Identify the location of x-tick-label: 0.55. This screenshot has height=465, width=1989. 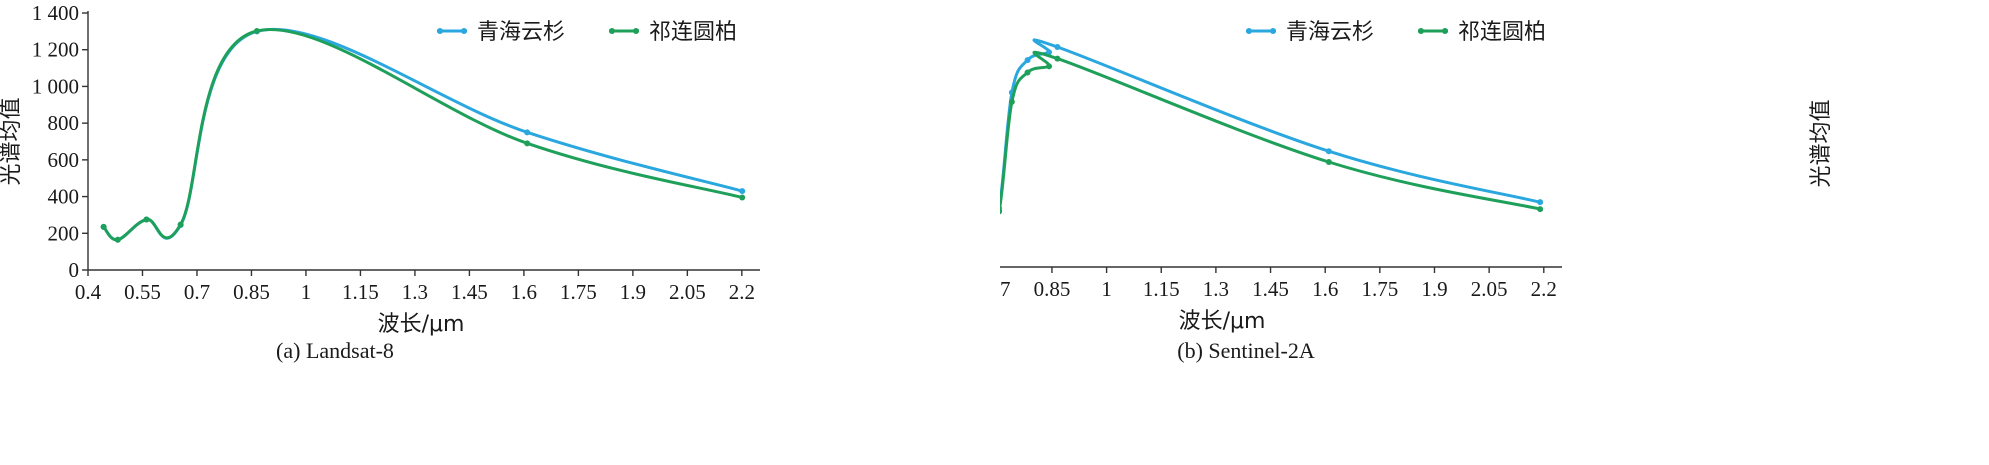
(142, 292).